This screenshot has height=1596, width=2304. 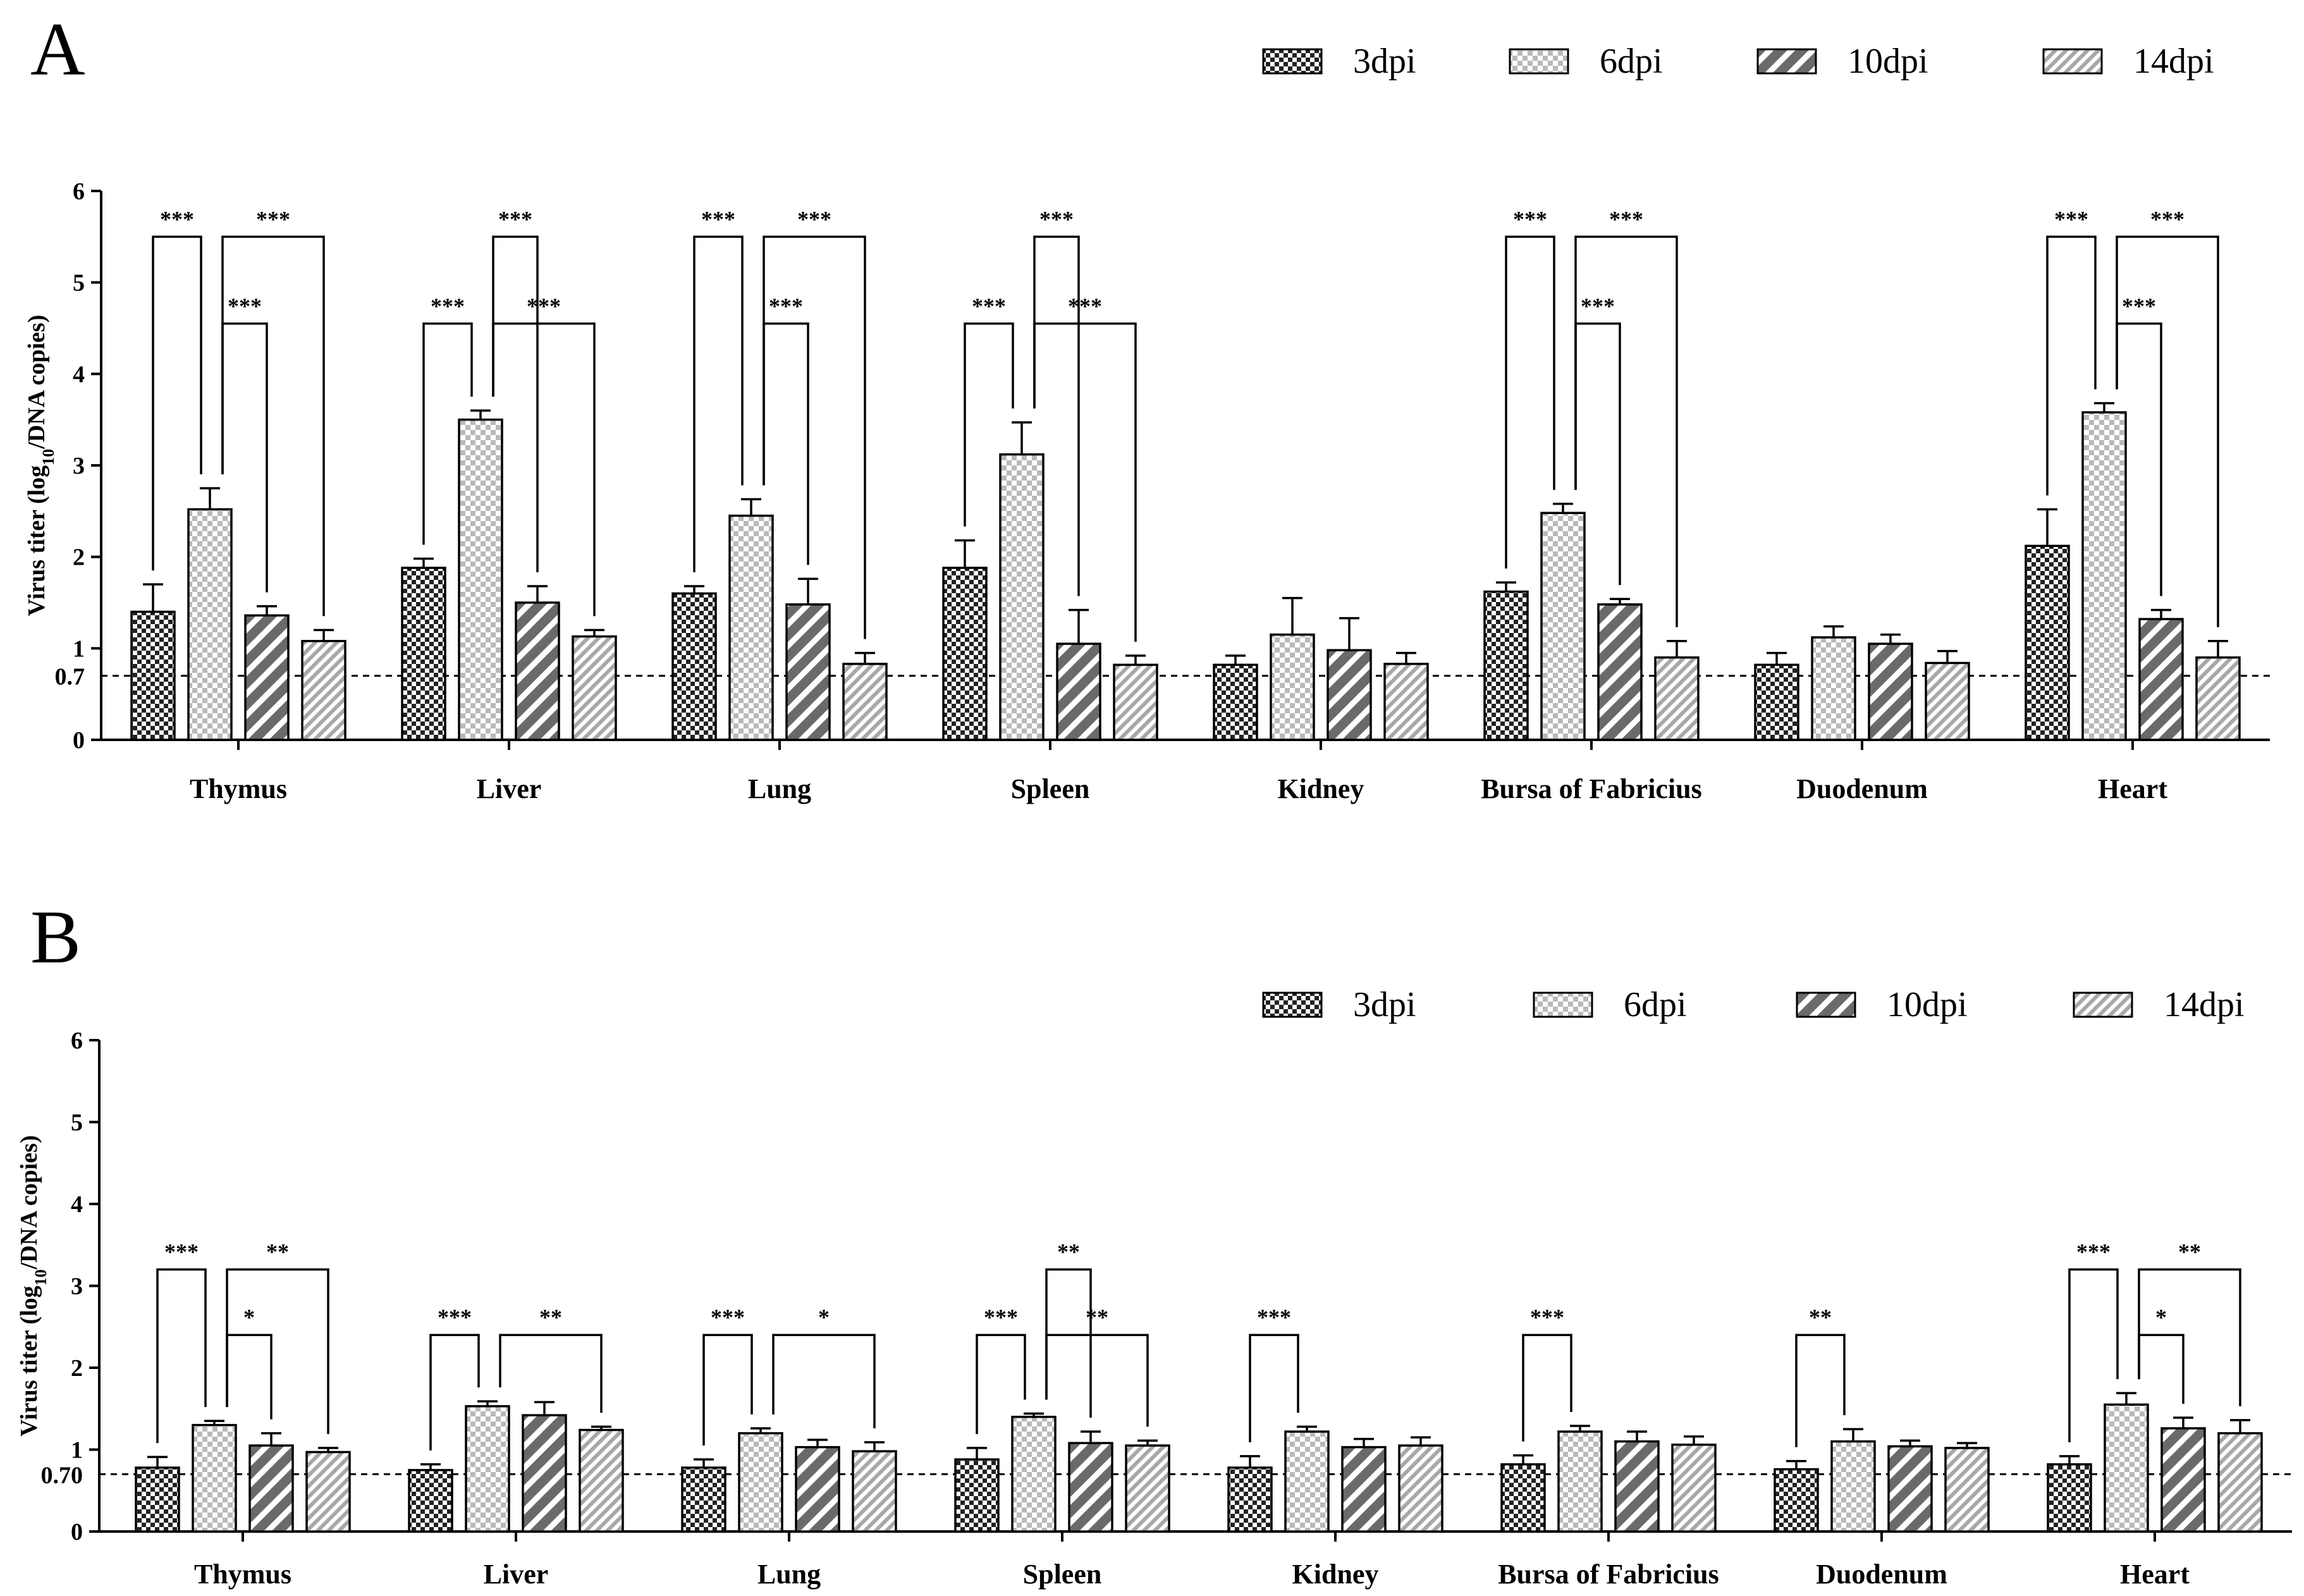 What do you see at coordinates (323, 691) in the screenshot?
I see `bar-thymus-14dpi` at bounding box center [323, 691].